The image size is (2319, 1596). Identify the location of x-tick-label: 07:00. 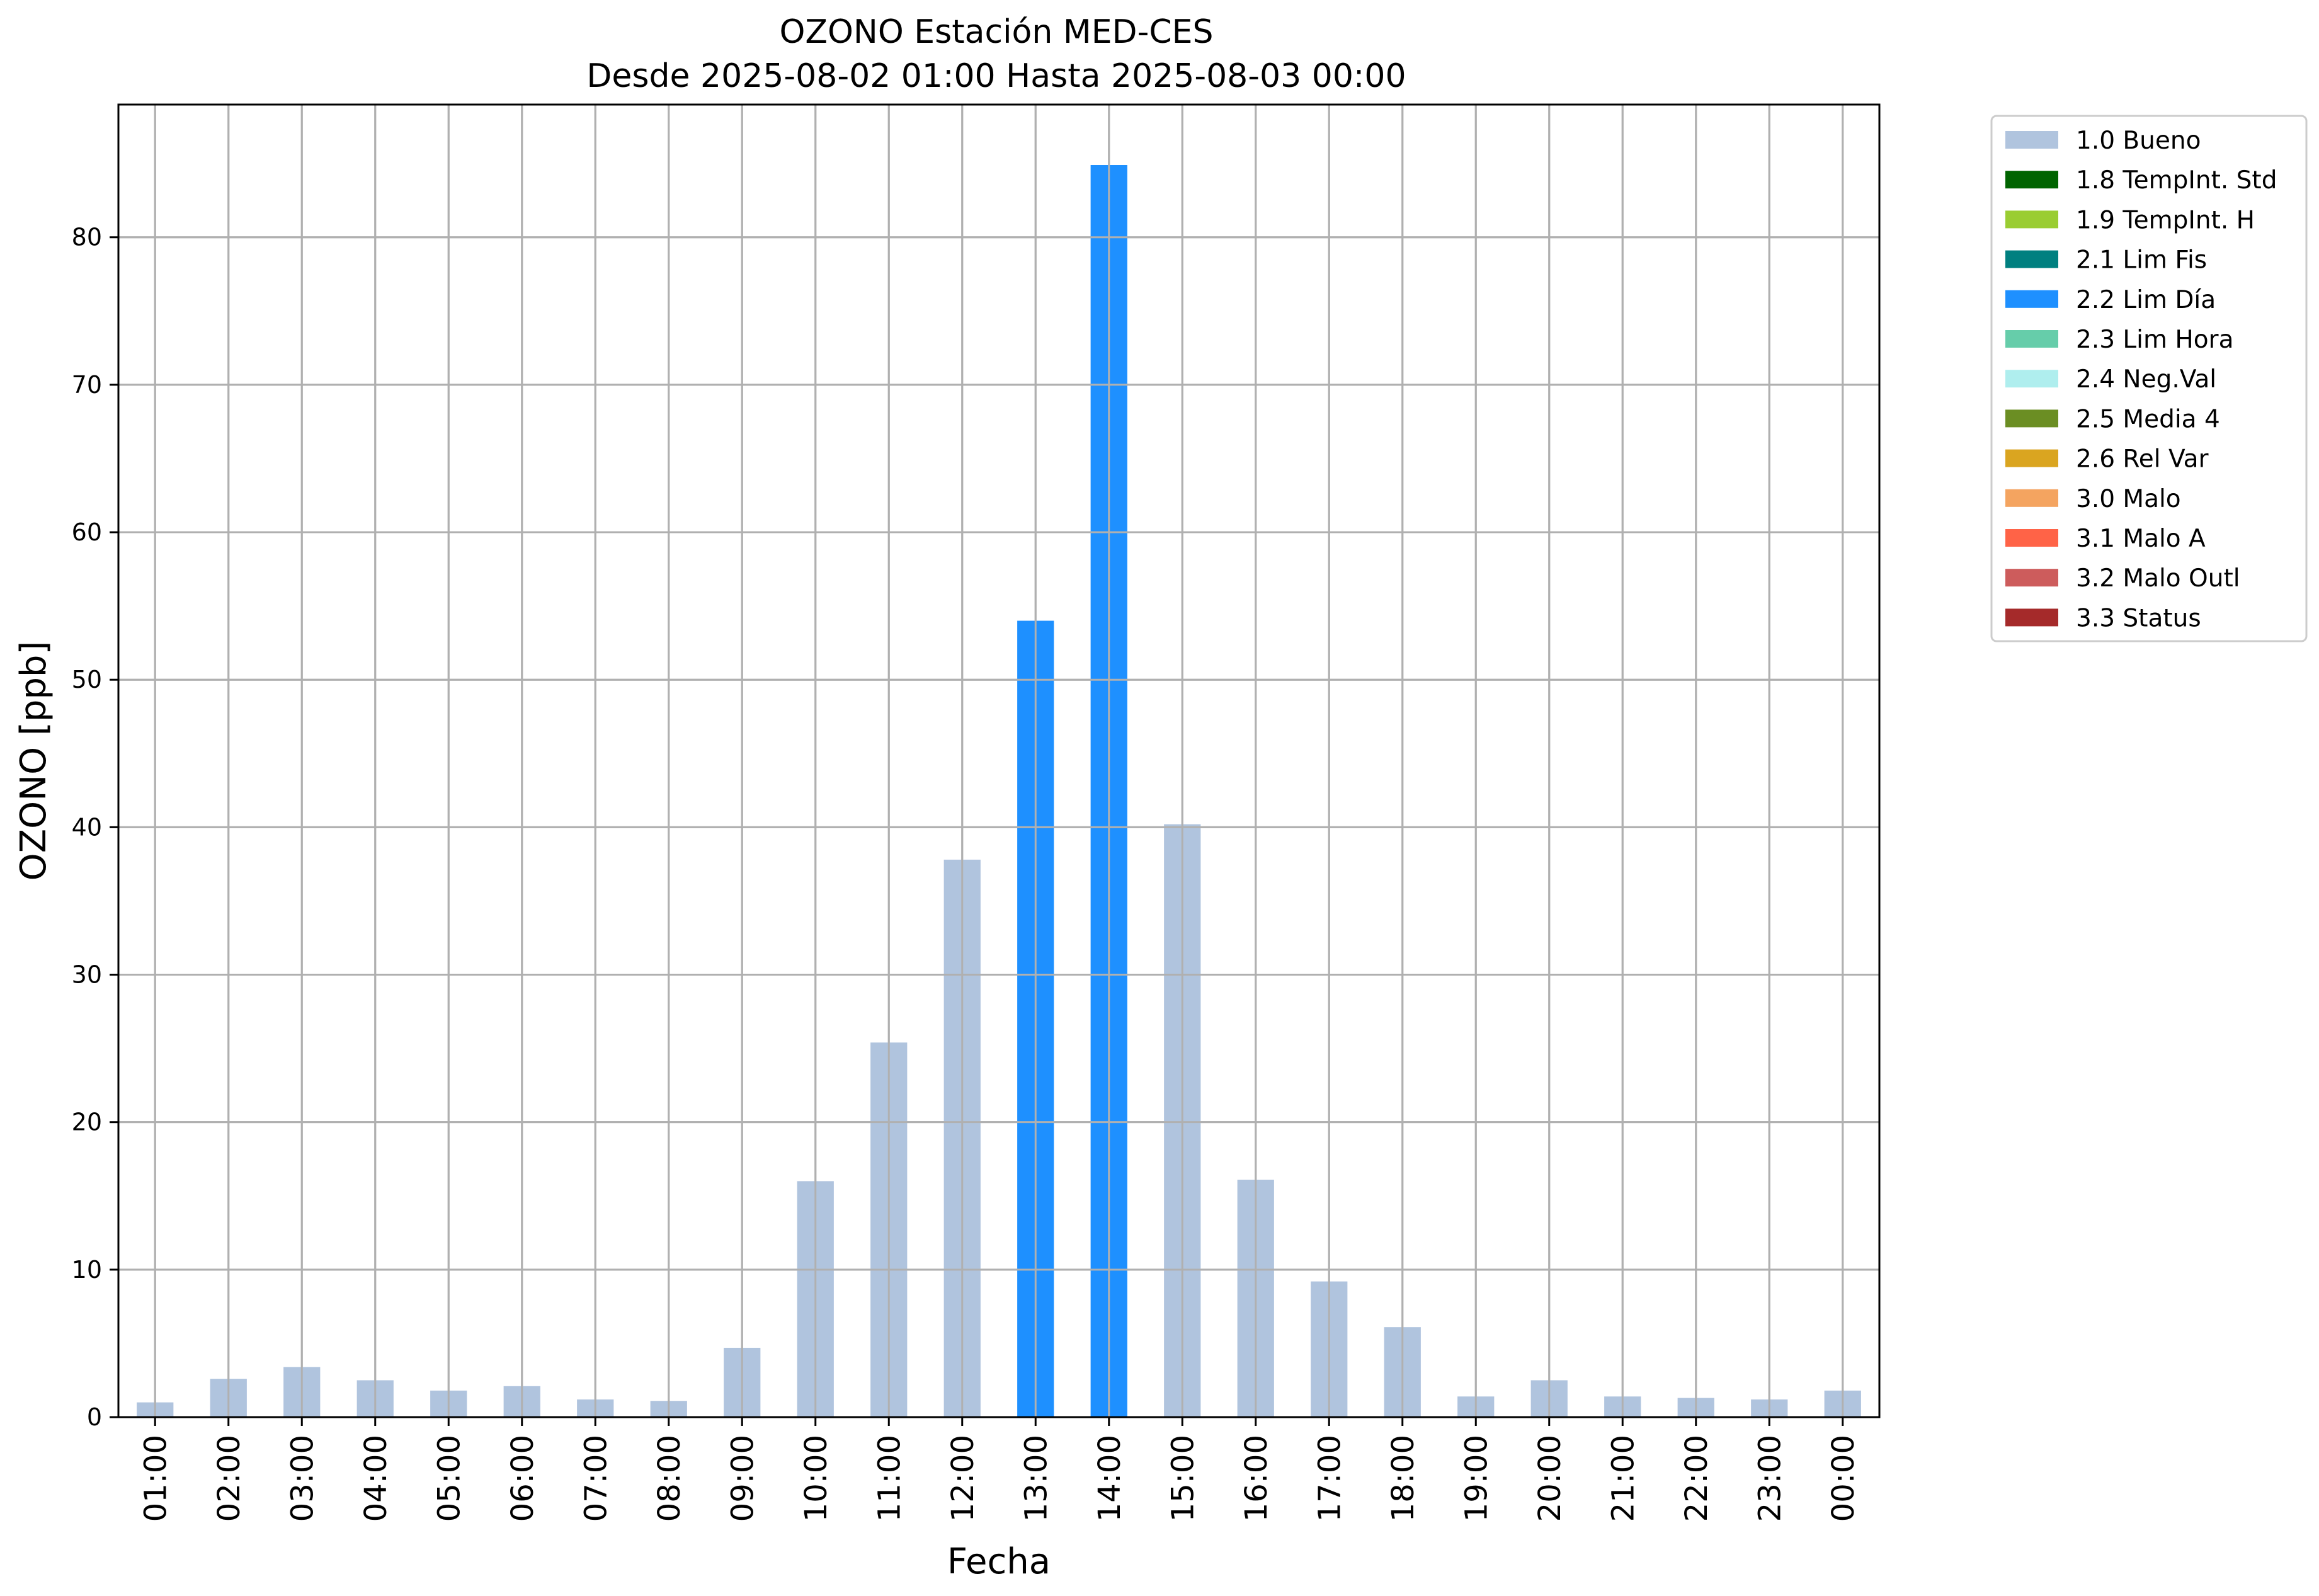
(595, 1478).